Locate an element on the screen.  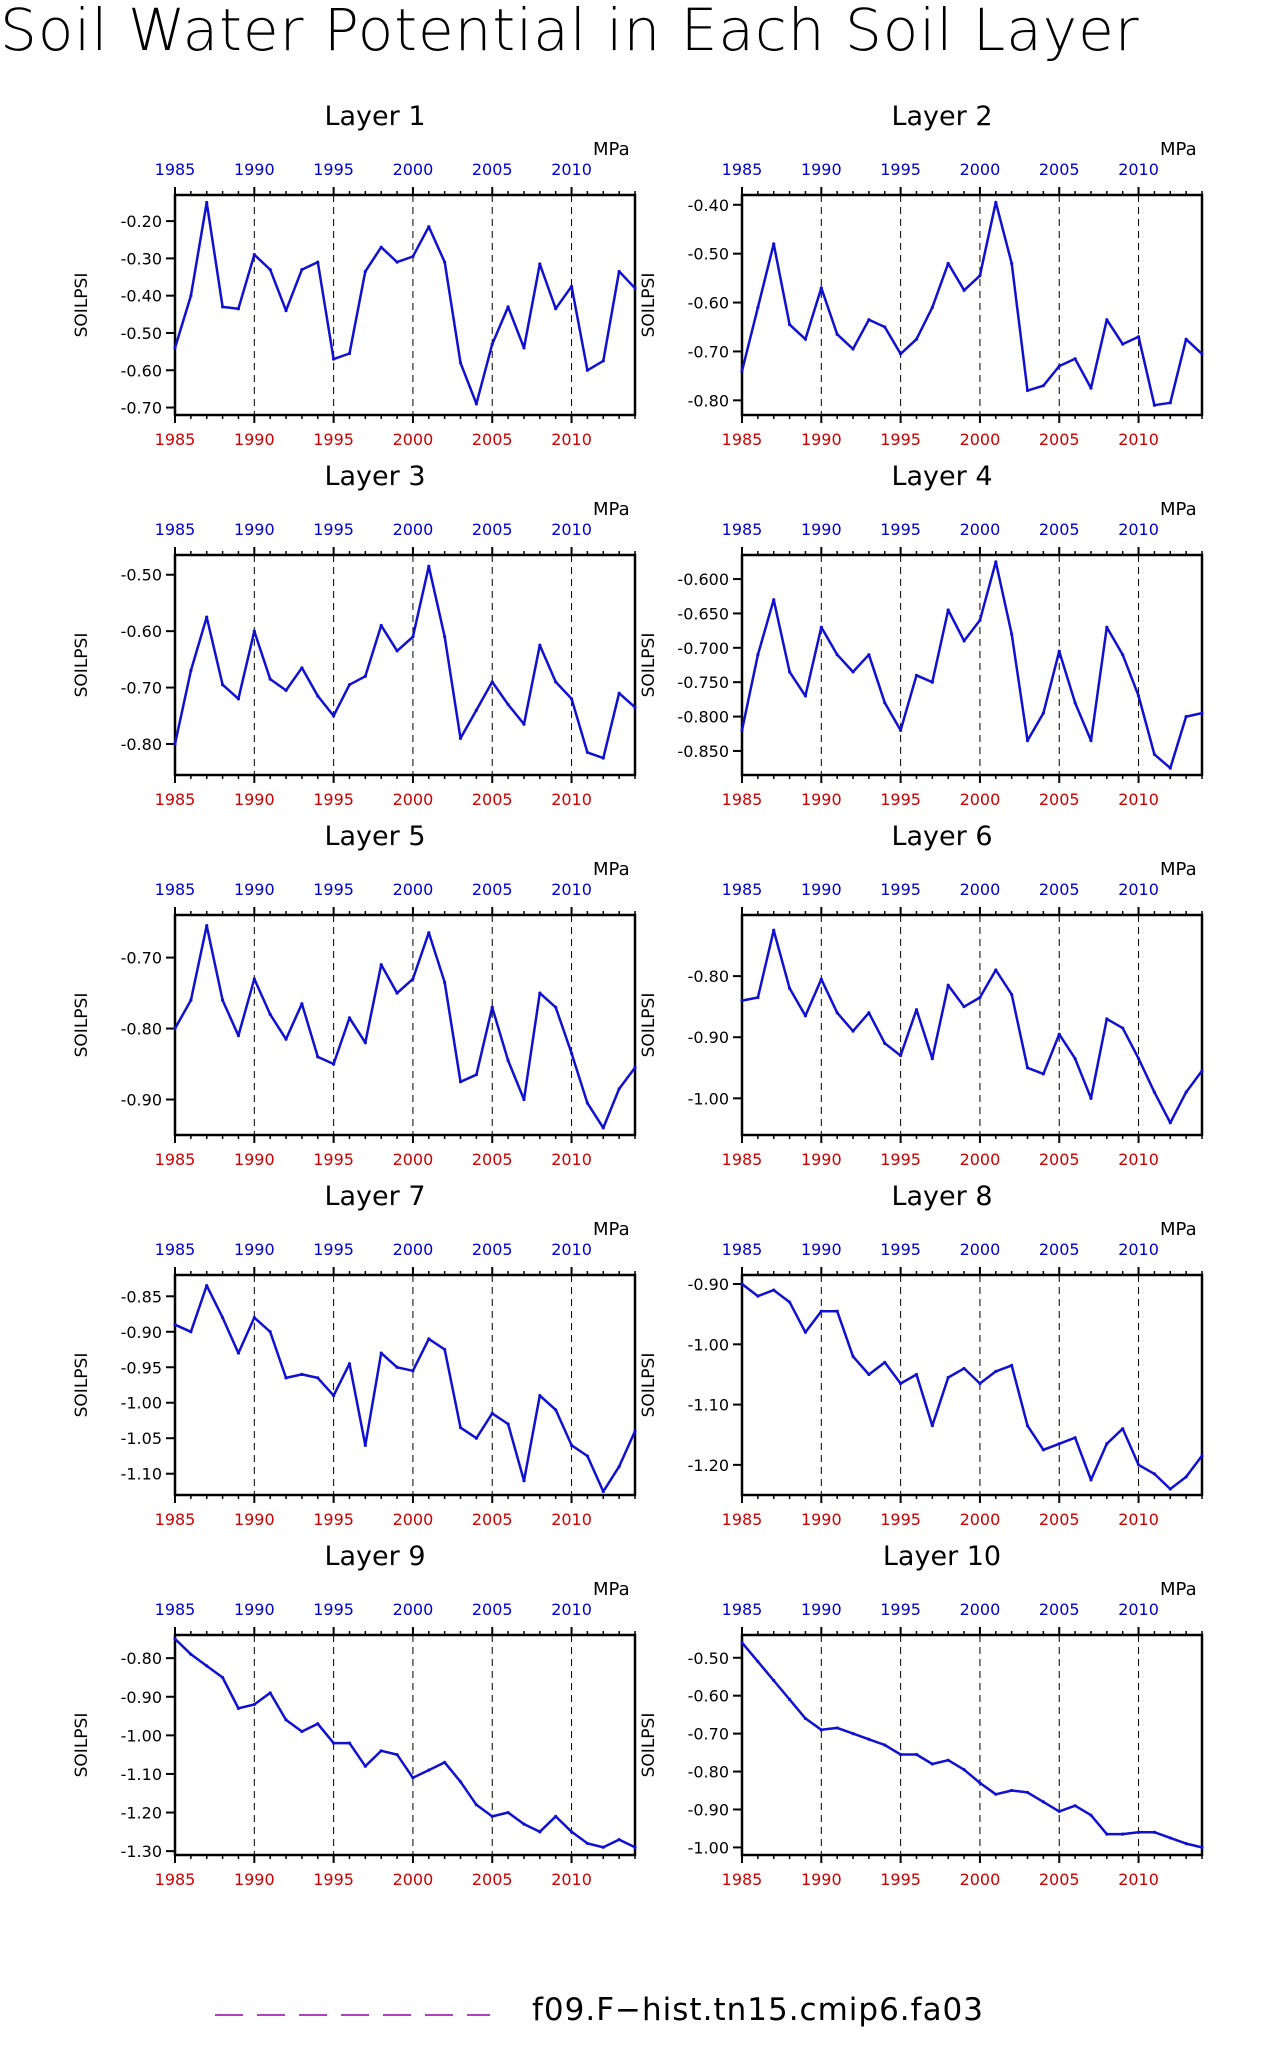
x-tick-label-bottom: 1995 is located at coordinates (900, 1879).